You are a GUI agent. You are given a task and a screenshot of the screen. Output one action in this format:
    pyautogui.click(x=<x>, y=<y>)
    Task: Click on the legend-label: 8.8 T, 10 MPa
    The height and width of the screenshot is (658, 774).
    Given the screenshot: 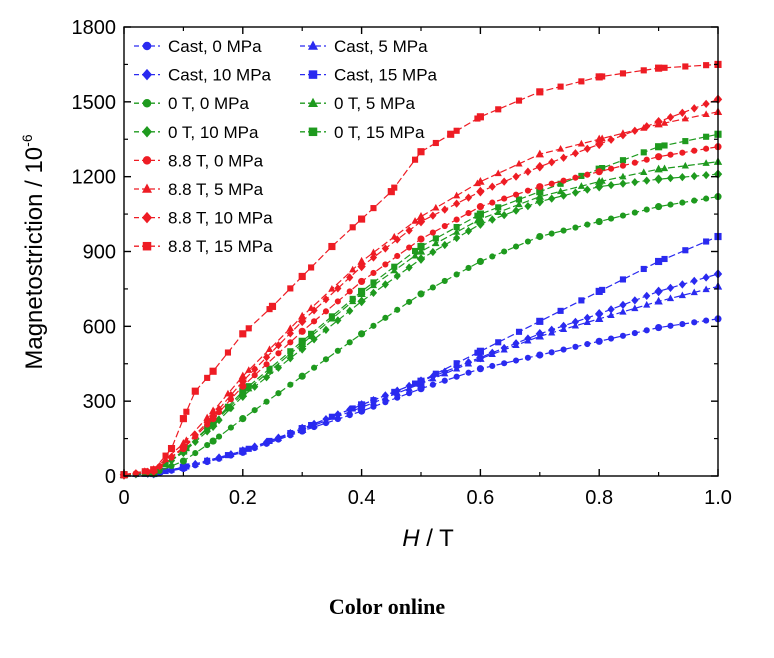 What is the action you would take?
    pyautogui.click(x=220, y=218)
    